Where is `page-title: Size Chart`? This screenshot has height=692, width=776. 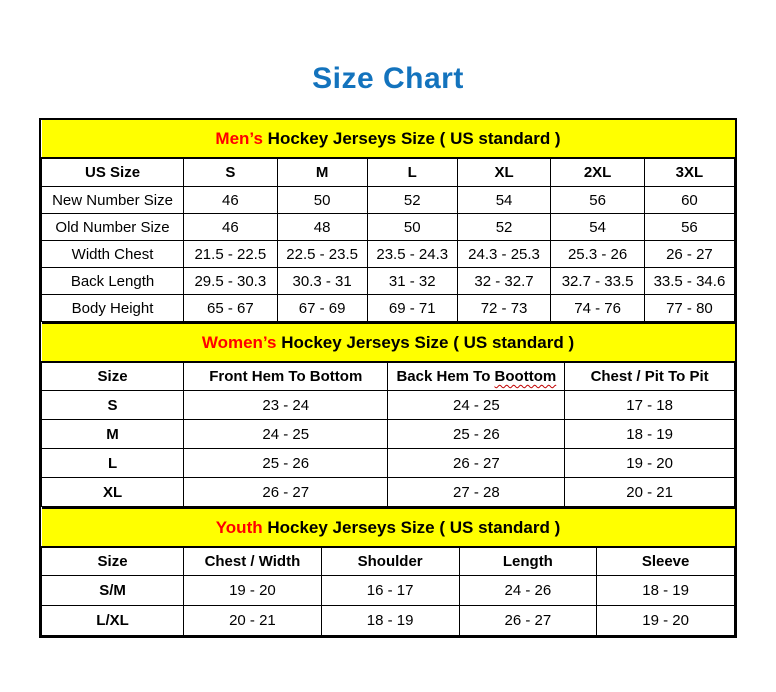 page-title: Size Chart is located at coordinates (388, 78).